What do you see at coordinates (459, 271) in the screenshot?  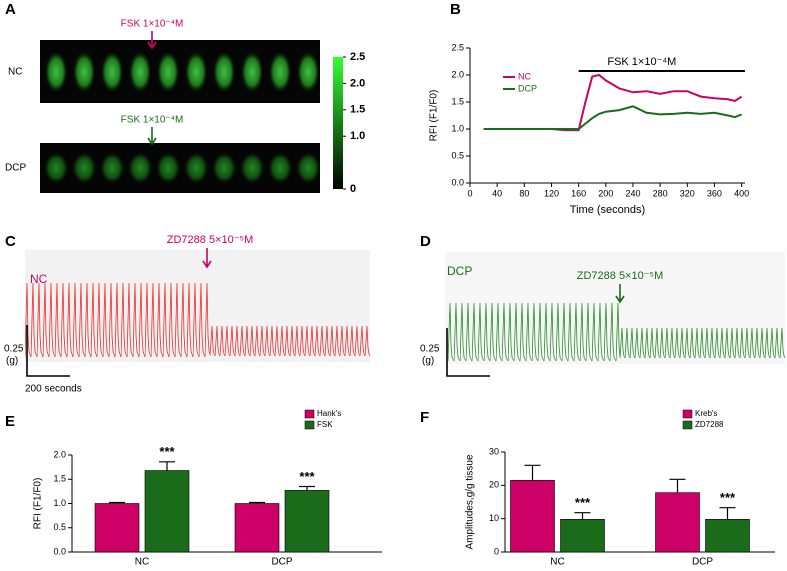 I see `trace-label: DCP` at bounding box center [459, 271].